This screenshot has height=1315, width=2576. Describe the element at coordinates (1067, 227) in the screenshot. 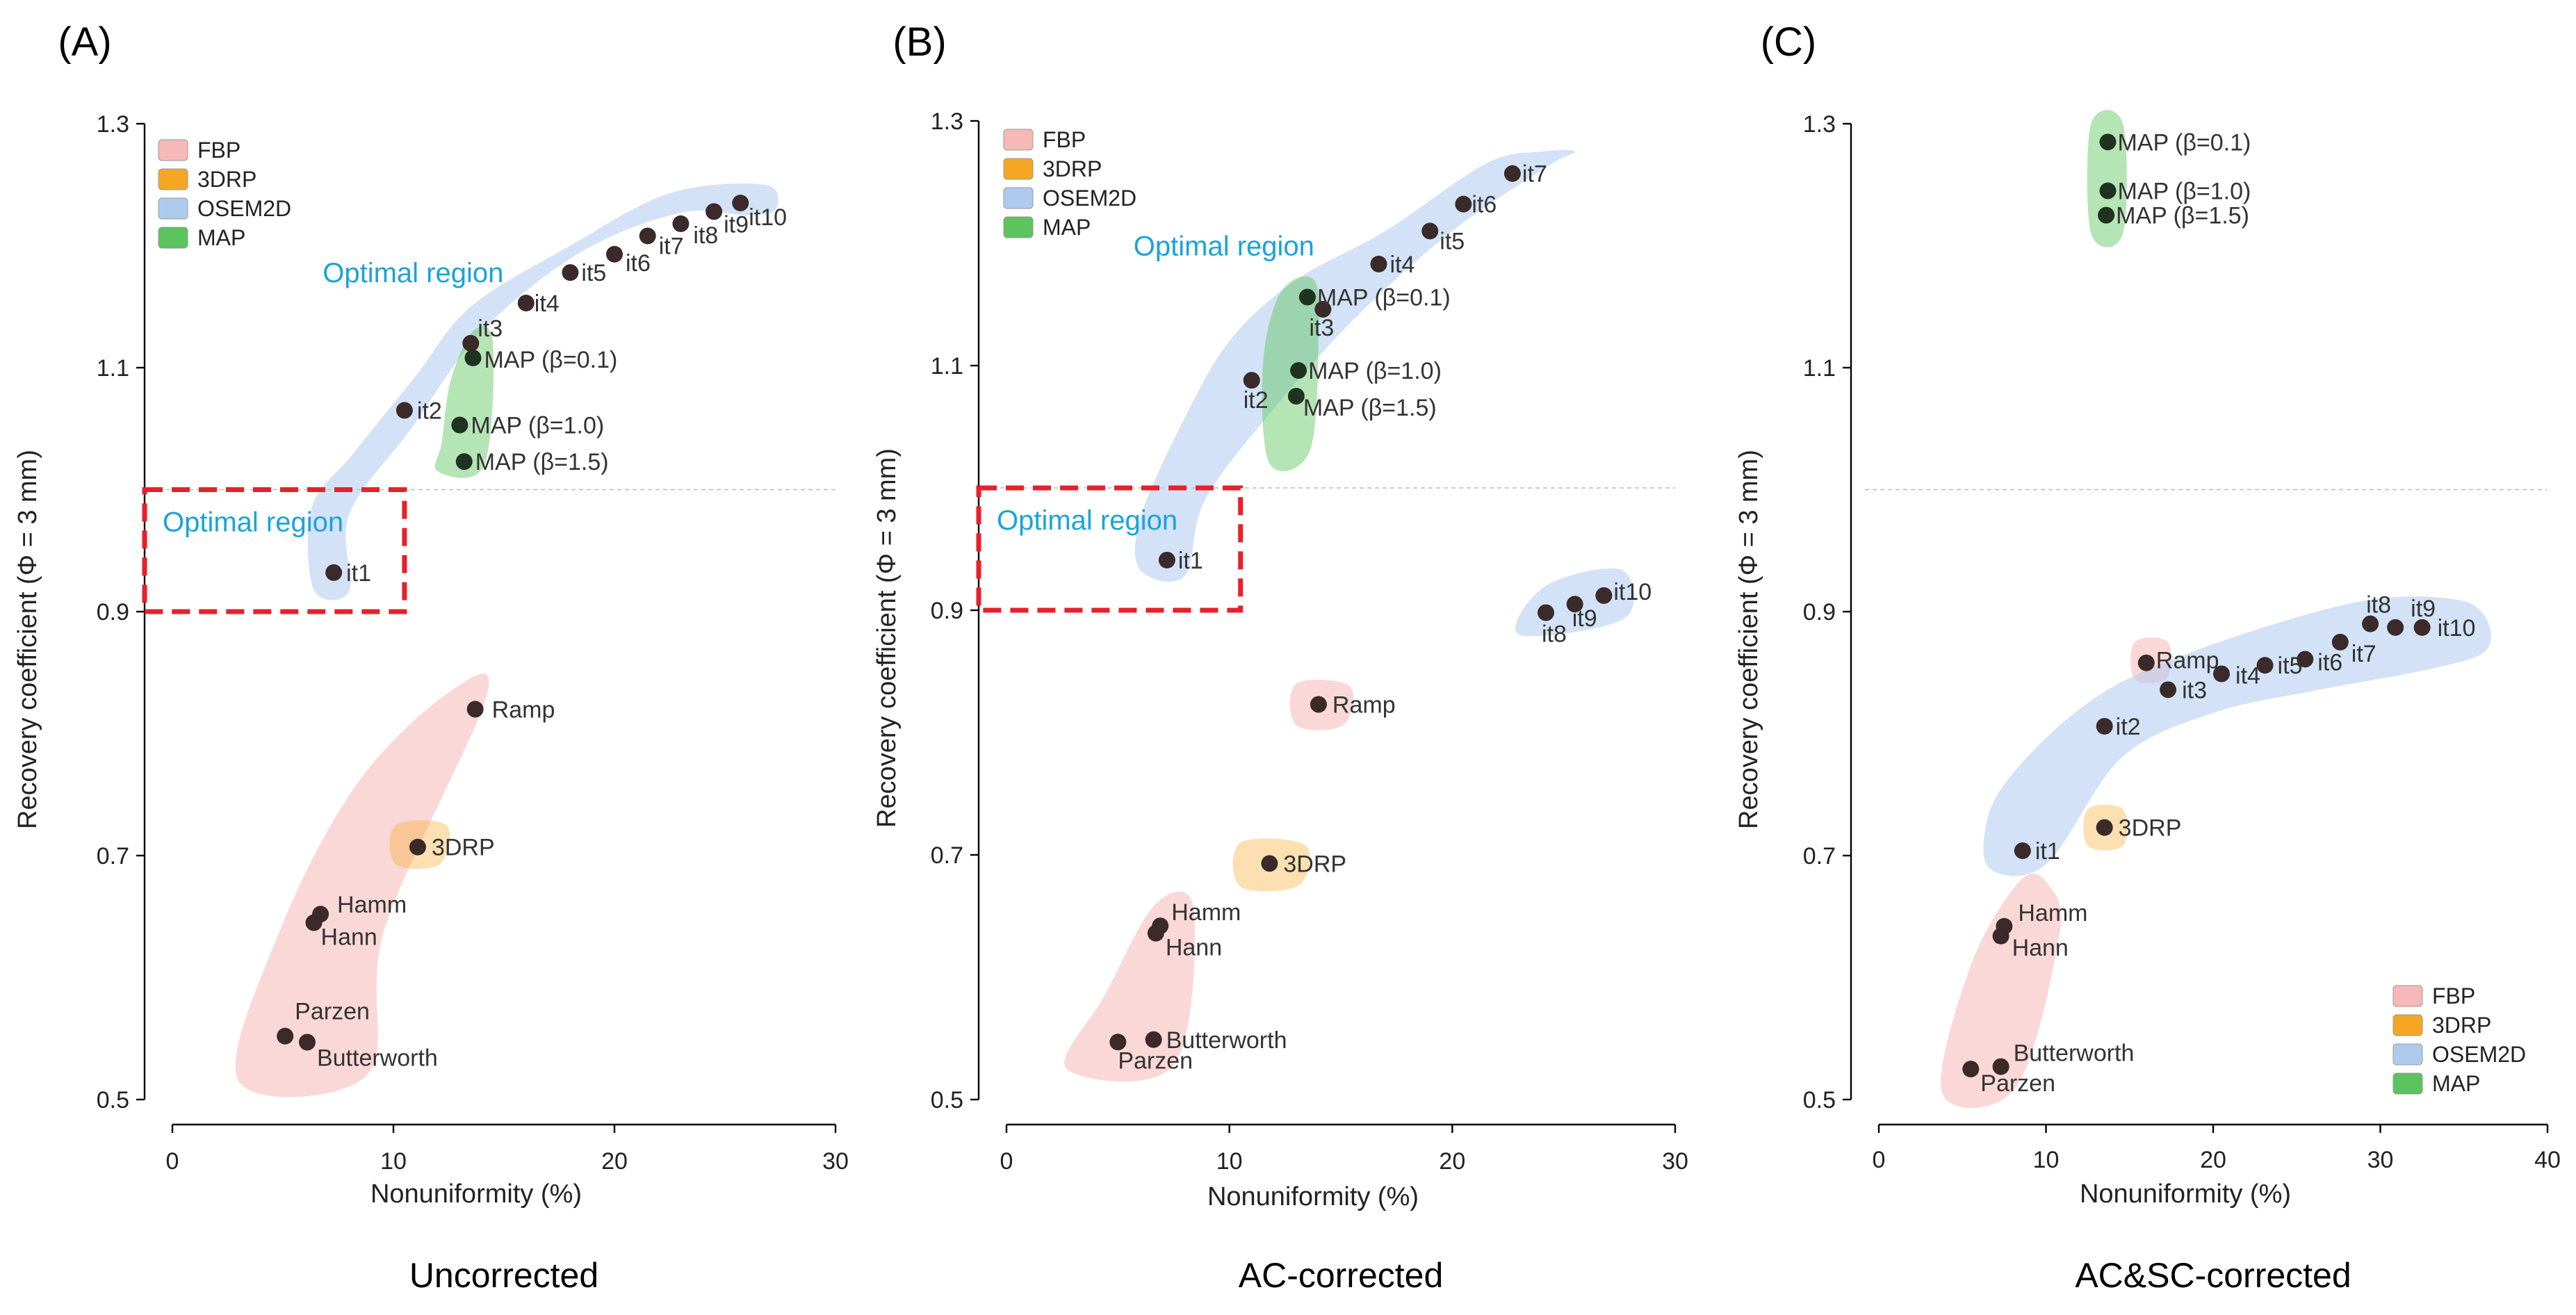

I see `legend-label: MAP` at that location.